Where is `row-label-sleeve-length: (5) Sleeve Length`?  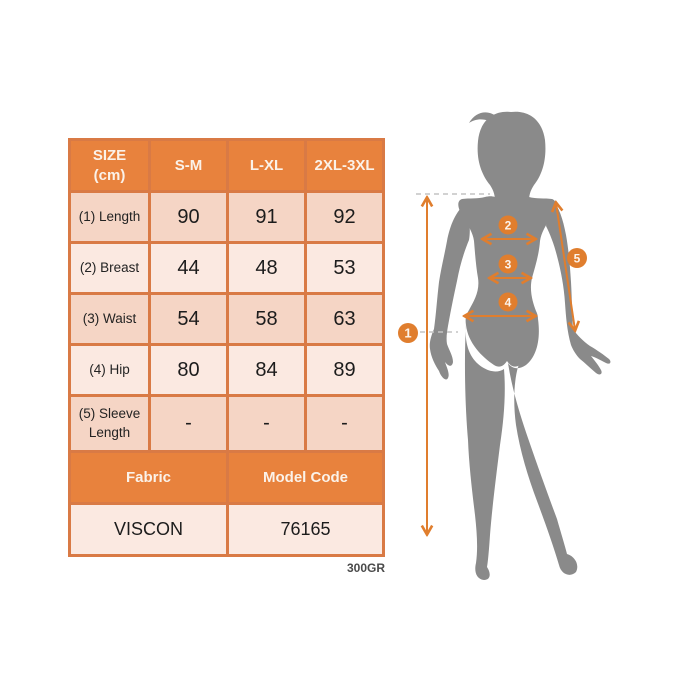
row-label-sleeve-length: (5) Sleeve Length is located at coordinates (109, 423).